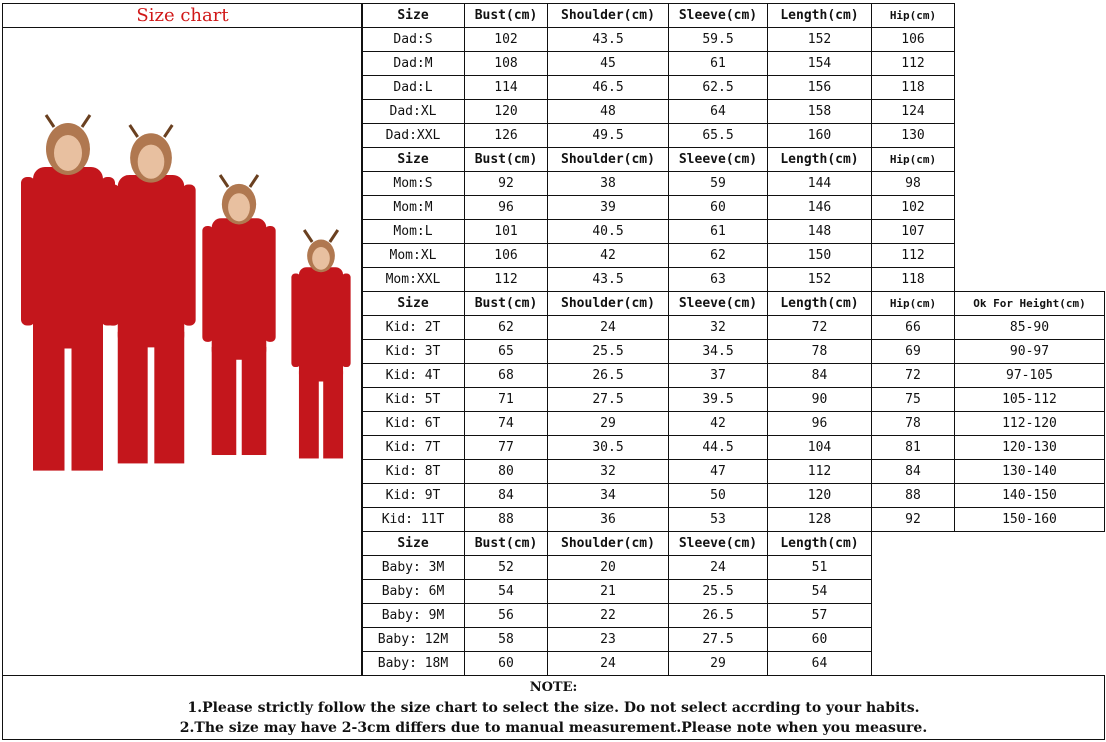  I want to click on table-cell: 57, so click(819, 615).